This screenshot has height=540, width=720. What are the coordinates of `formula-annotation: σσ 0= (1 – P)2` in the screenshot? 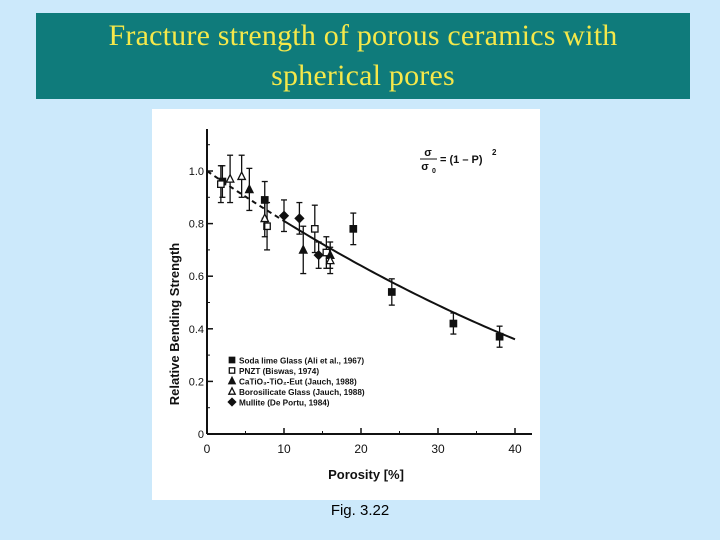 It's located at (458, 161).